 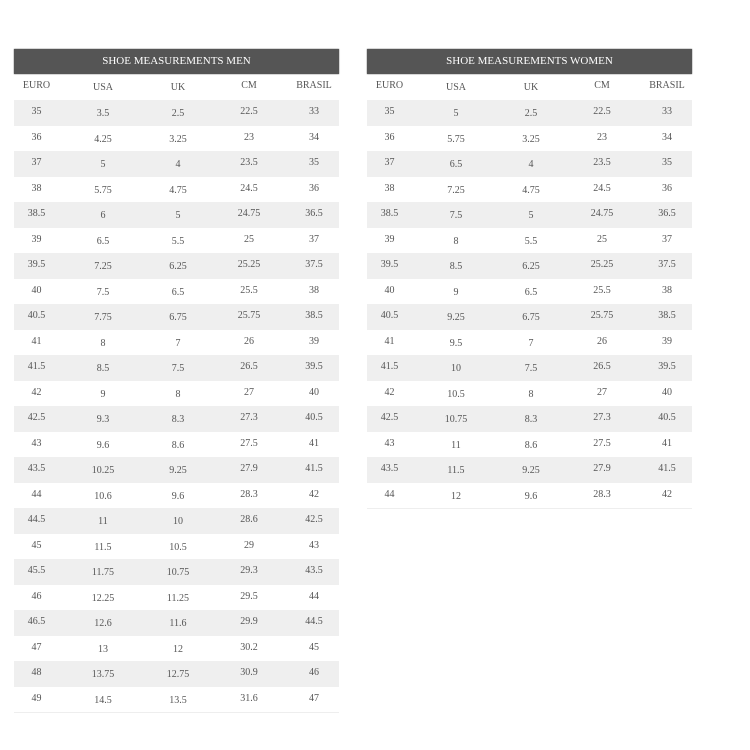 What do you see at coordinates (667, 417) in the screenshot?
I see `cell-brasil: 40.5` at bounding box center [667, 417].